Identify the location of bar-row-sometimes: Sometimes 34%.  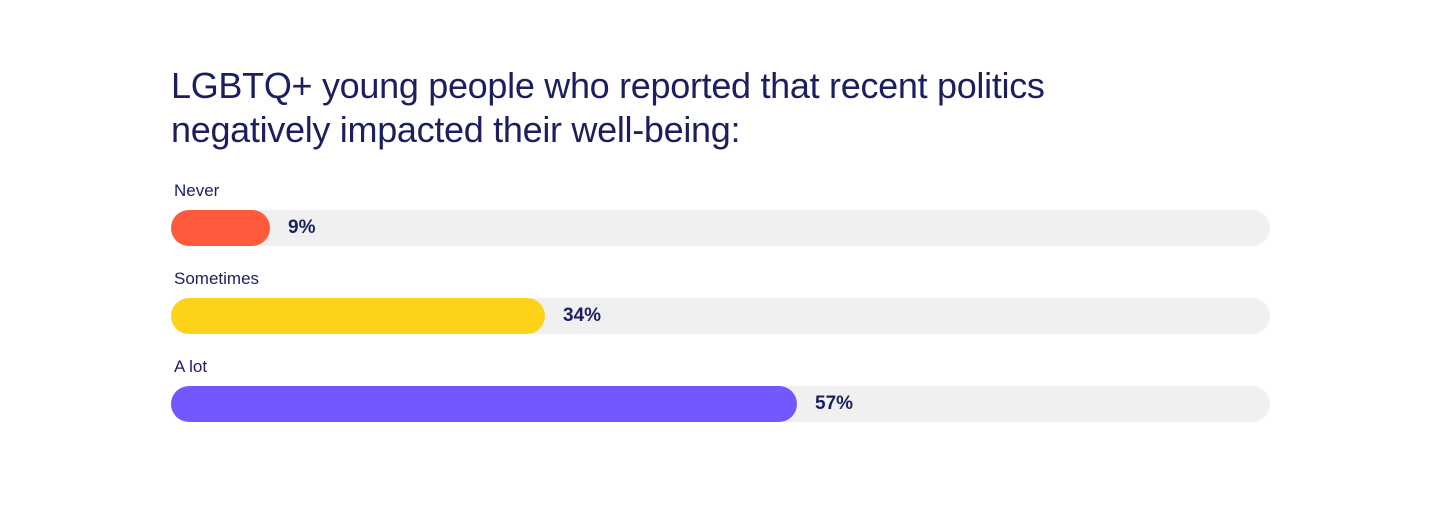
(720, 312).